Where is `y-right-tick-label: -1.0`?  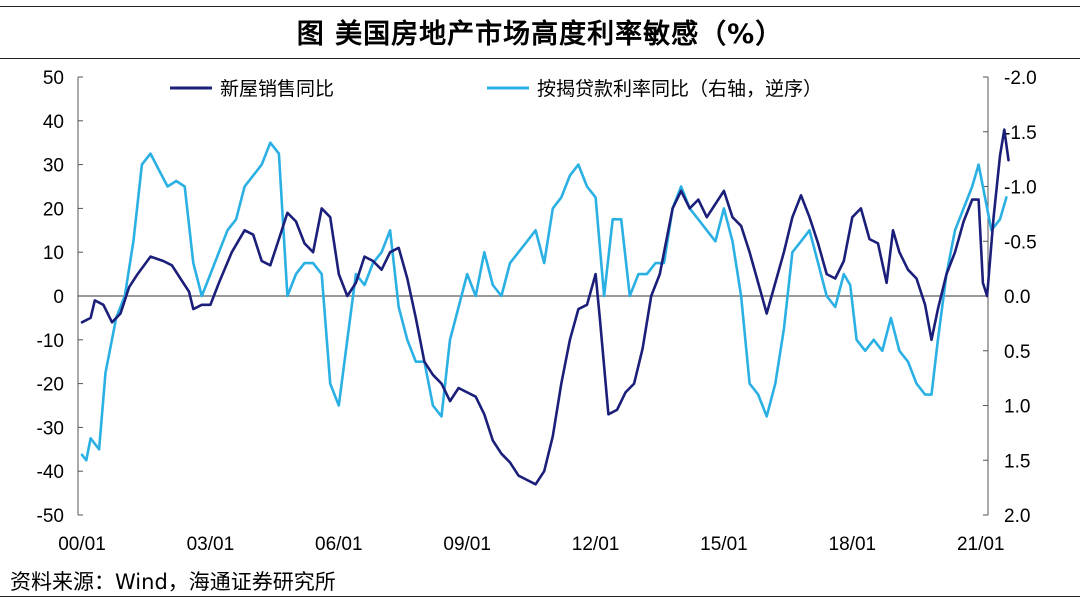
y-right-tick-label: -1.0 is located at coordinates (1020, 188).